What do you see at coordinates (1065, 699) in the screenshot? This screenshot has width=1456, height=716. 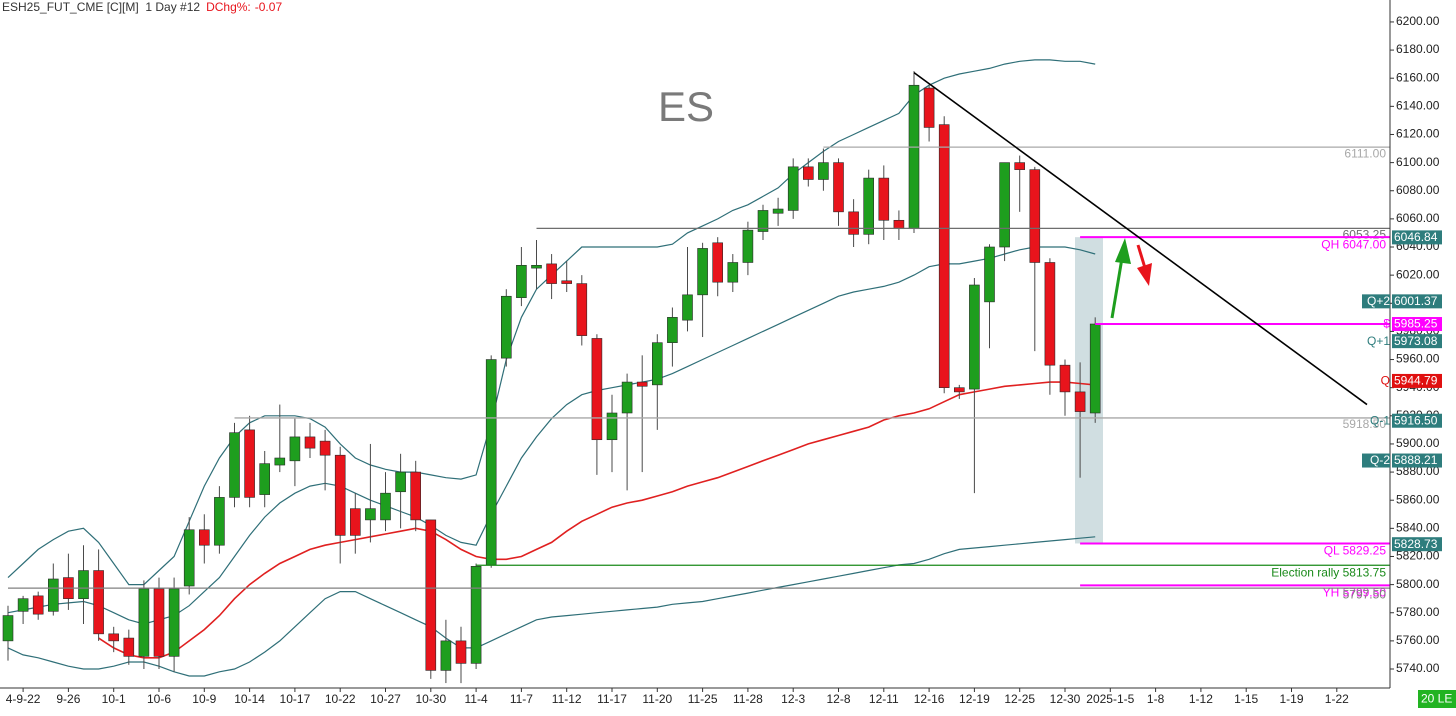 I see `x-tick-label: 12-30` at bounding box center [1065, 699].